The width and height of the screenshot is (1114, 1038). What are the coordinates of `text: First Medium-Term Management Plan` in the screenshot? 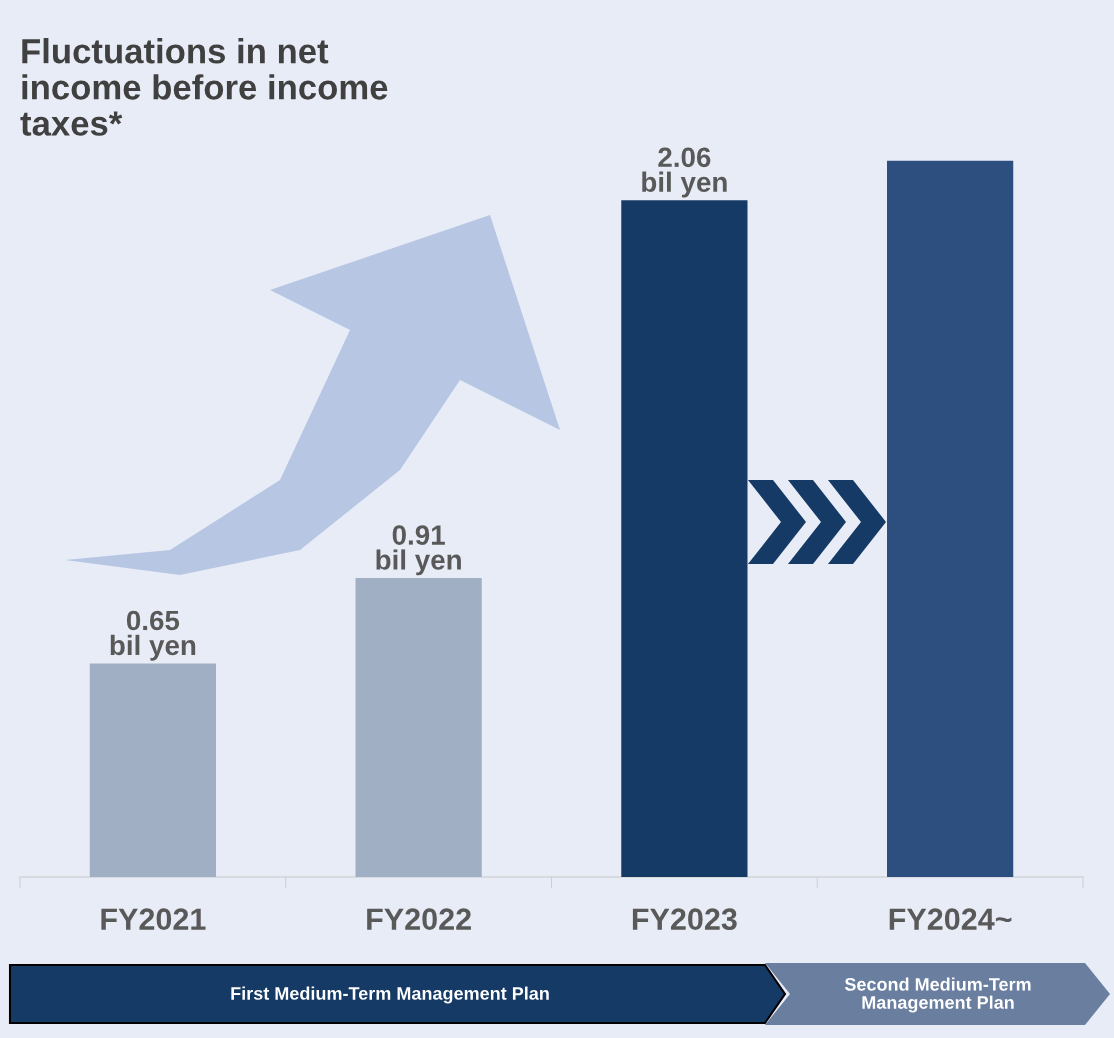 It's located at (390, 995).